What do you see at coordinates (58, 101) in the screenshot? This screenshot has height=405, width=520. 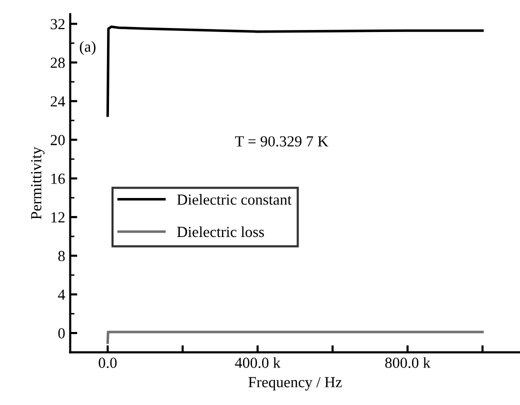 I see `y-tick-label: 24` at bounding box center [58, 101].